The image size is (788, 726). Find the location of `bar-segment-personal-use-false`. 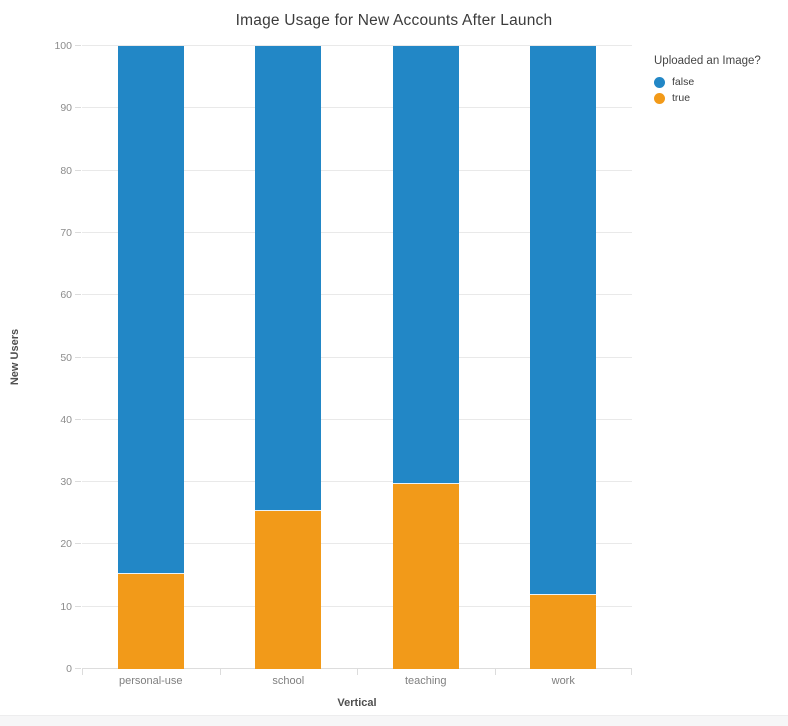

bar-segment-personal-use-false is located at coordinates (150, 310).